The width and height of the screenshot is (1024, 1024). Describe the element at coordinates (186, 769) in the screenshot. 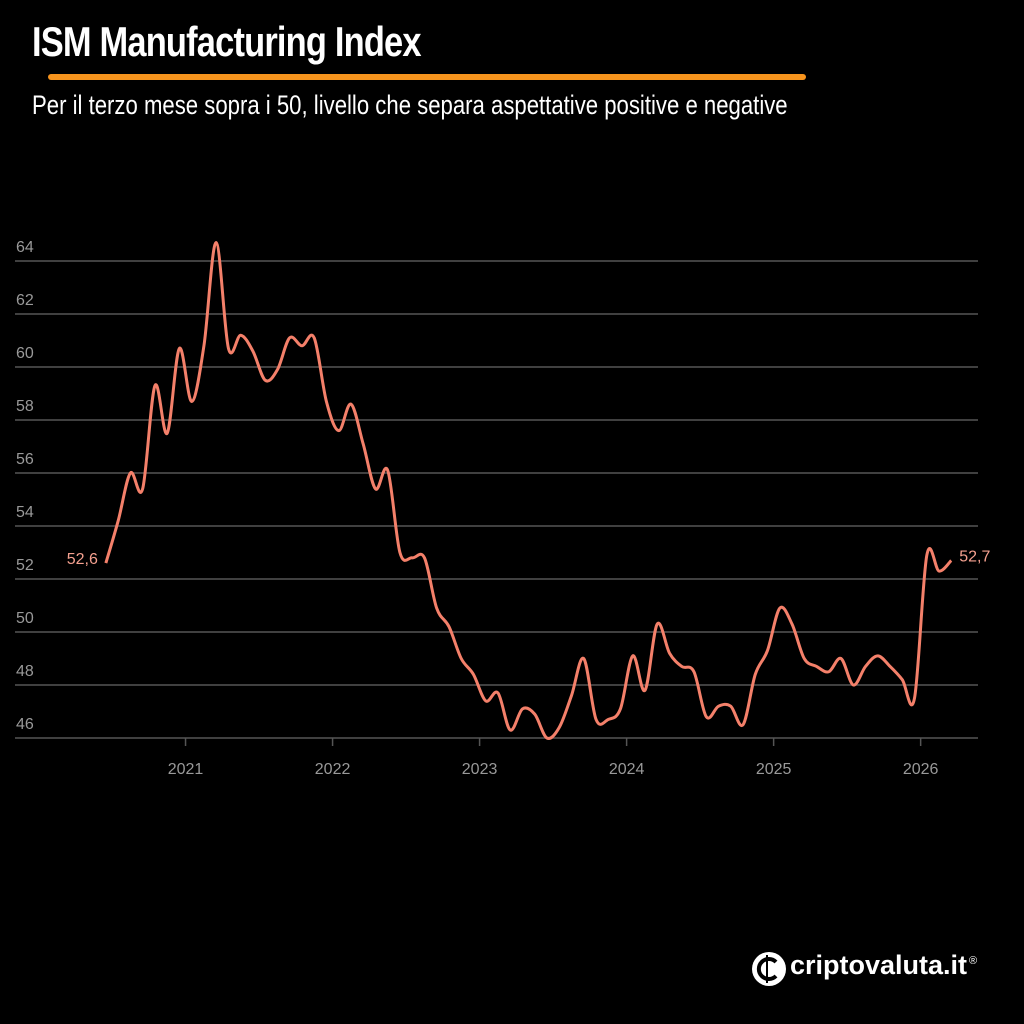

I see `x-tick-label: 2021` at that location.